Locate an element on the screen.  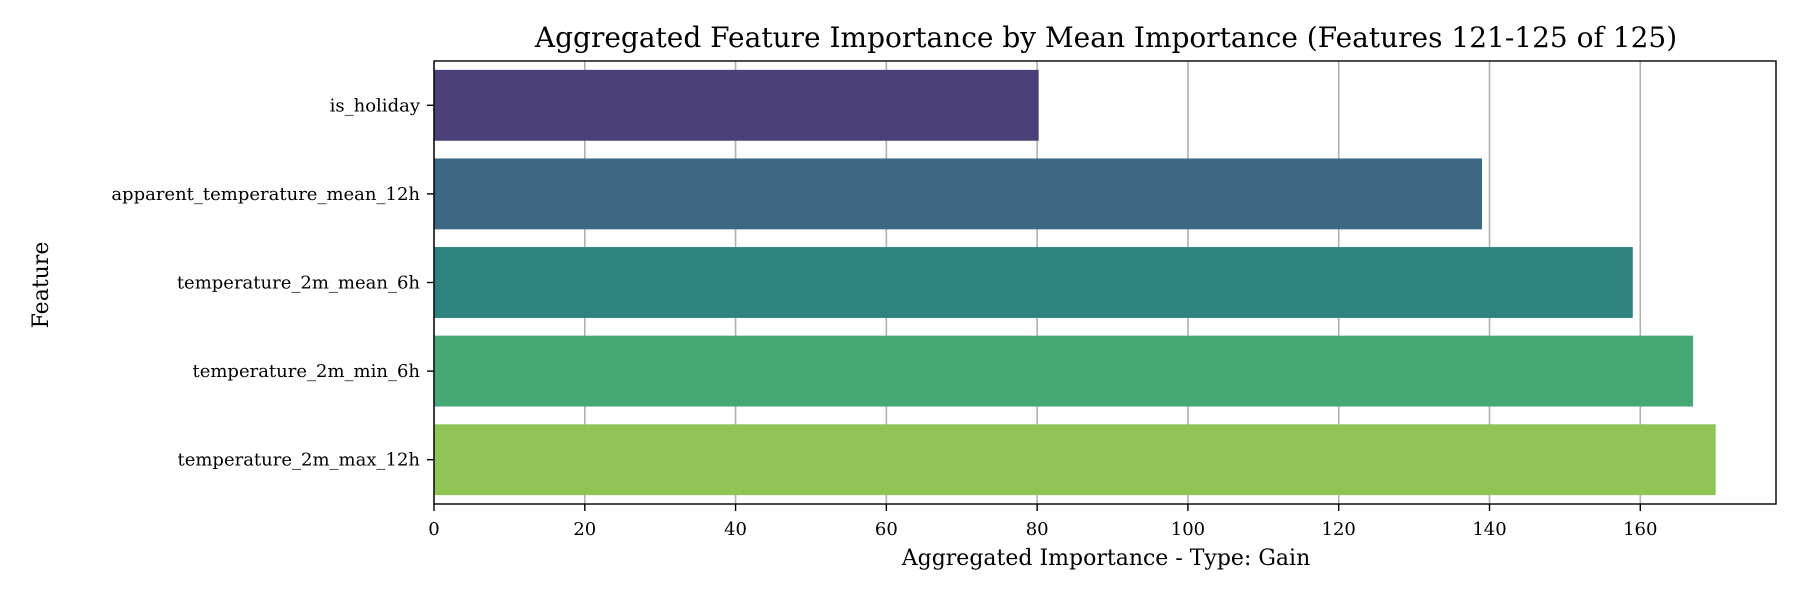
y-tick-label: is_holiday is located at coordinates (375, 105).